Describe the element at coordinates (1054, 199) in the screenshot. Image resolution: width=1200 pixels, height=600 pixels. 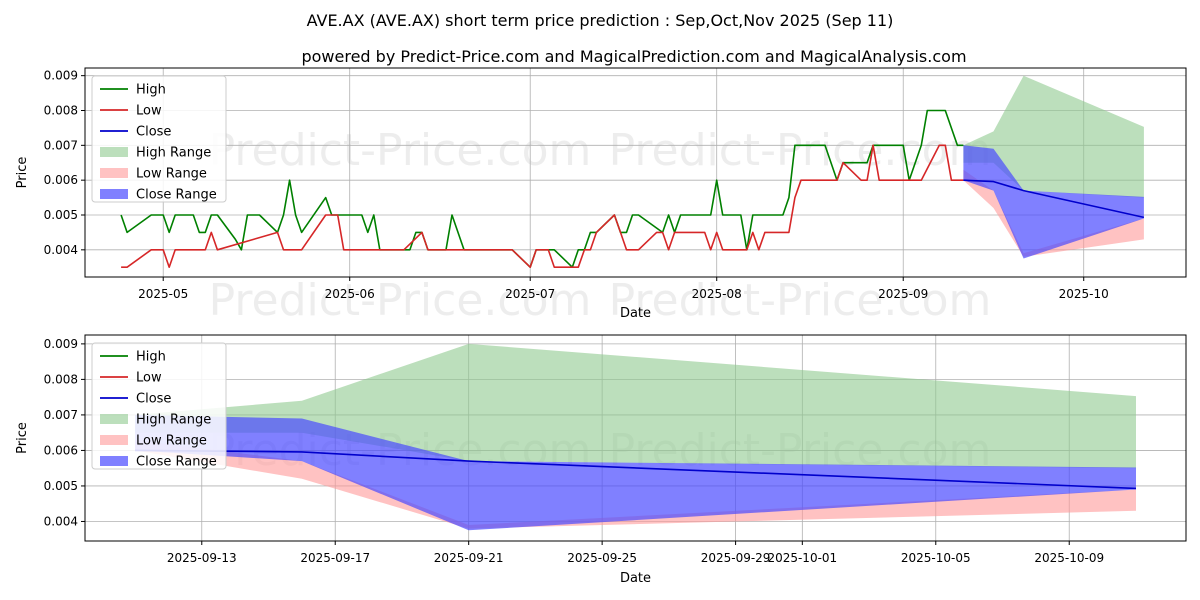
I see `close-line` at that location.